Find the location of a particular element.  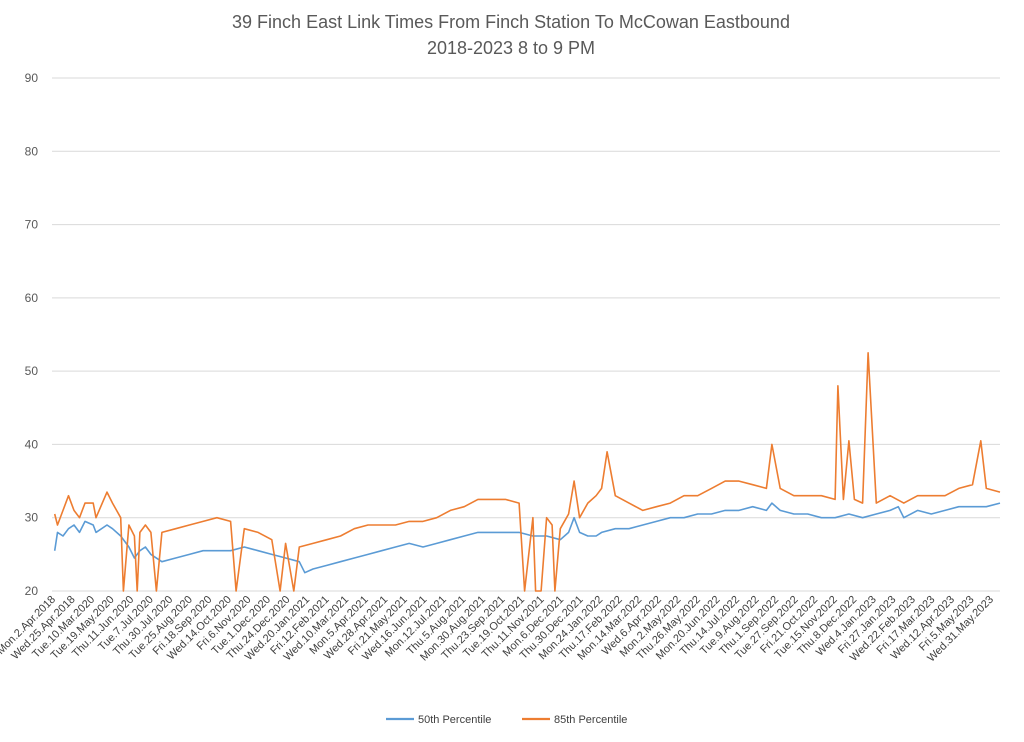

y-tick-label: 80 is located at coordinates (32, 151).